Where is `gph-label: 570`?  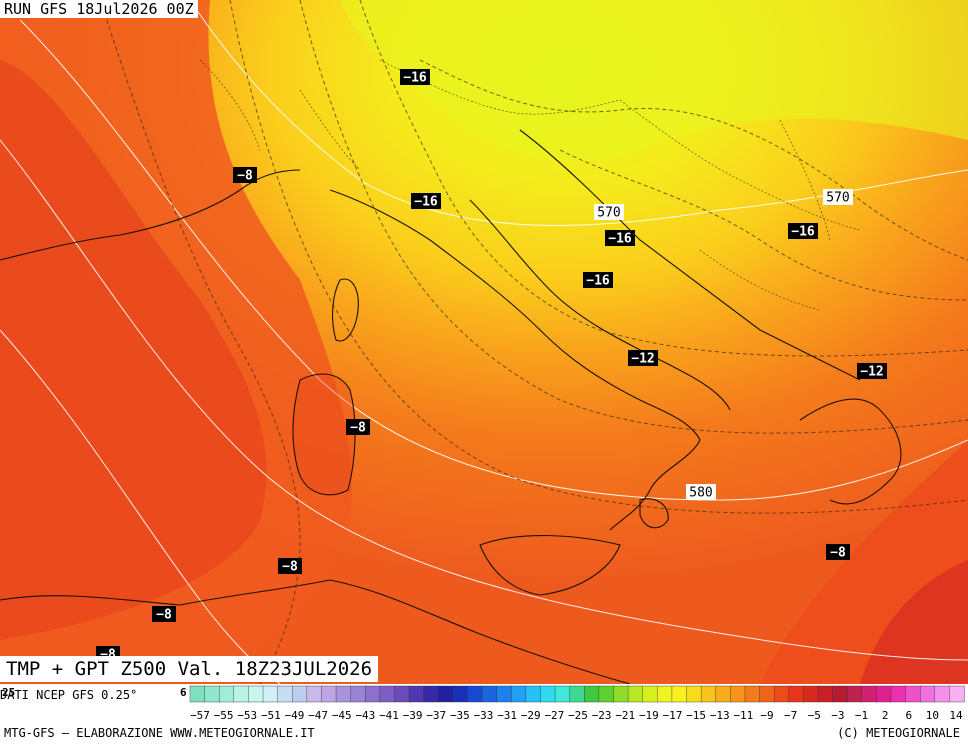
gph-label: 570 is located at coordinates (609, 212).